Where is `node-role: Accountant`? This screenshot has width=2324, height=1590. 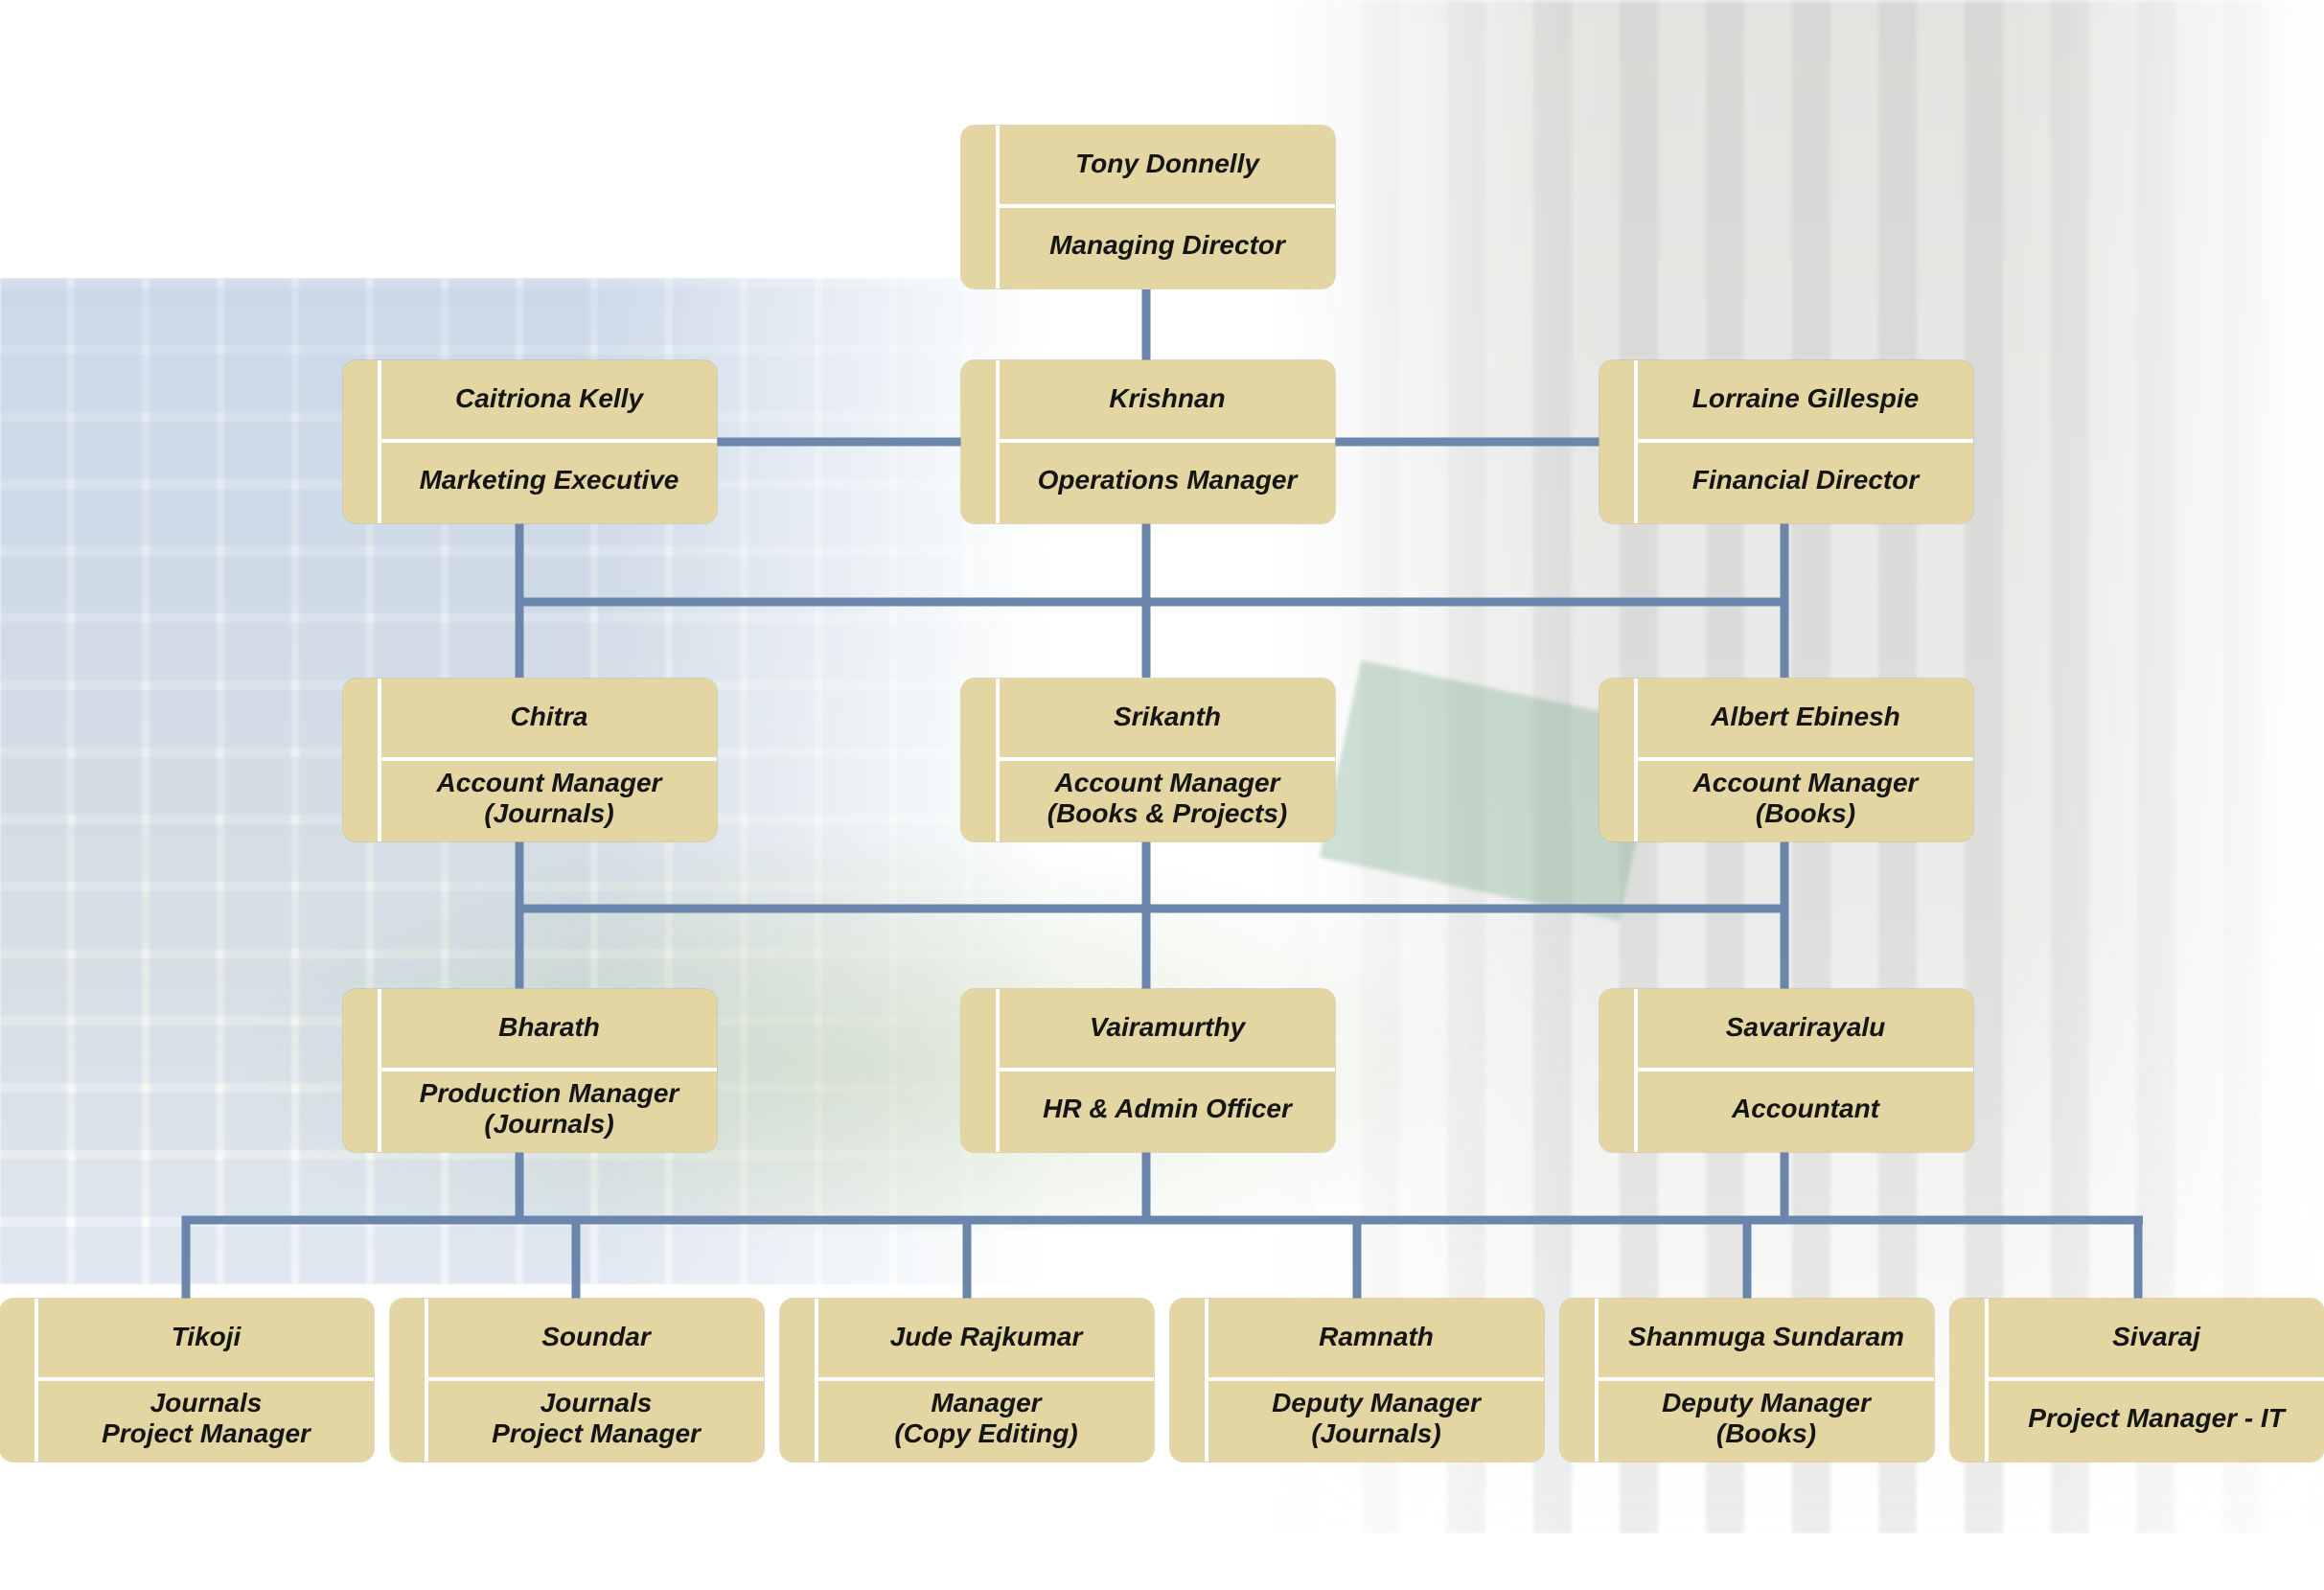
node-role: Accountant is located at coordinates (1805, 1109).